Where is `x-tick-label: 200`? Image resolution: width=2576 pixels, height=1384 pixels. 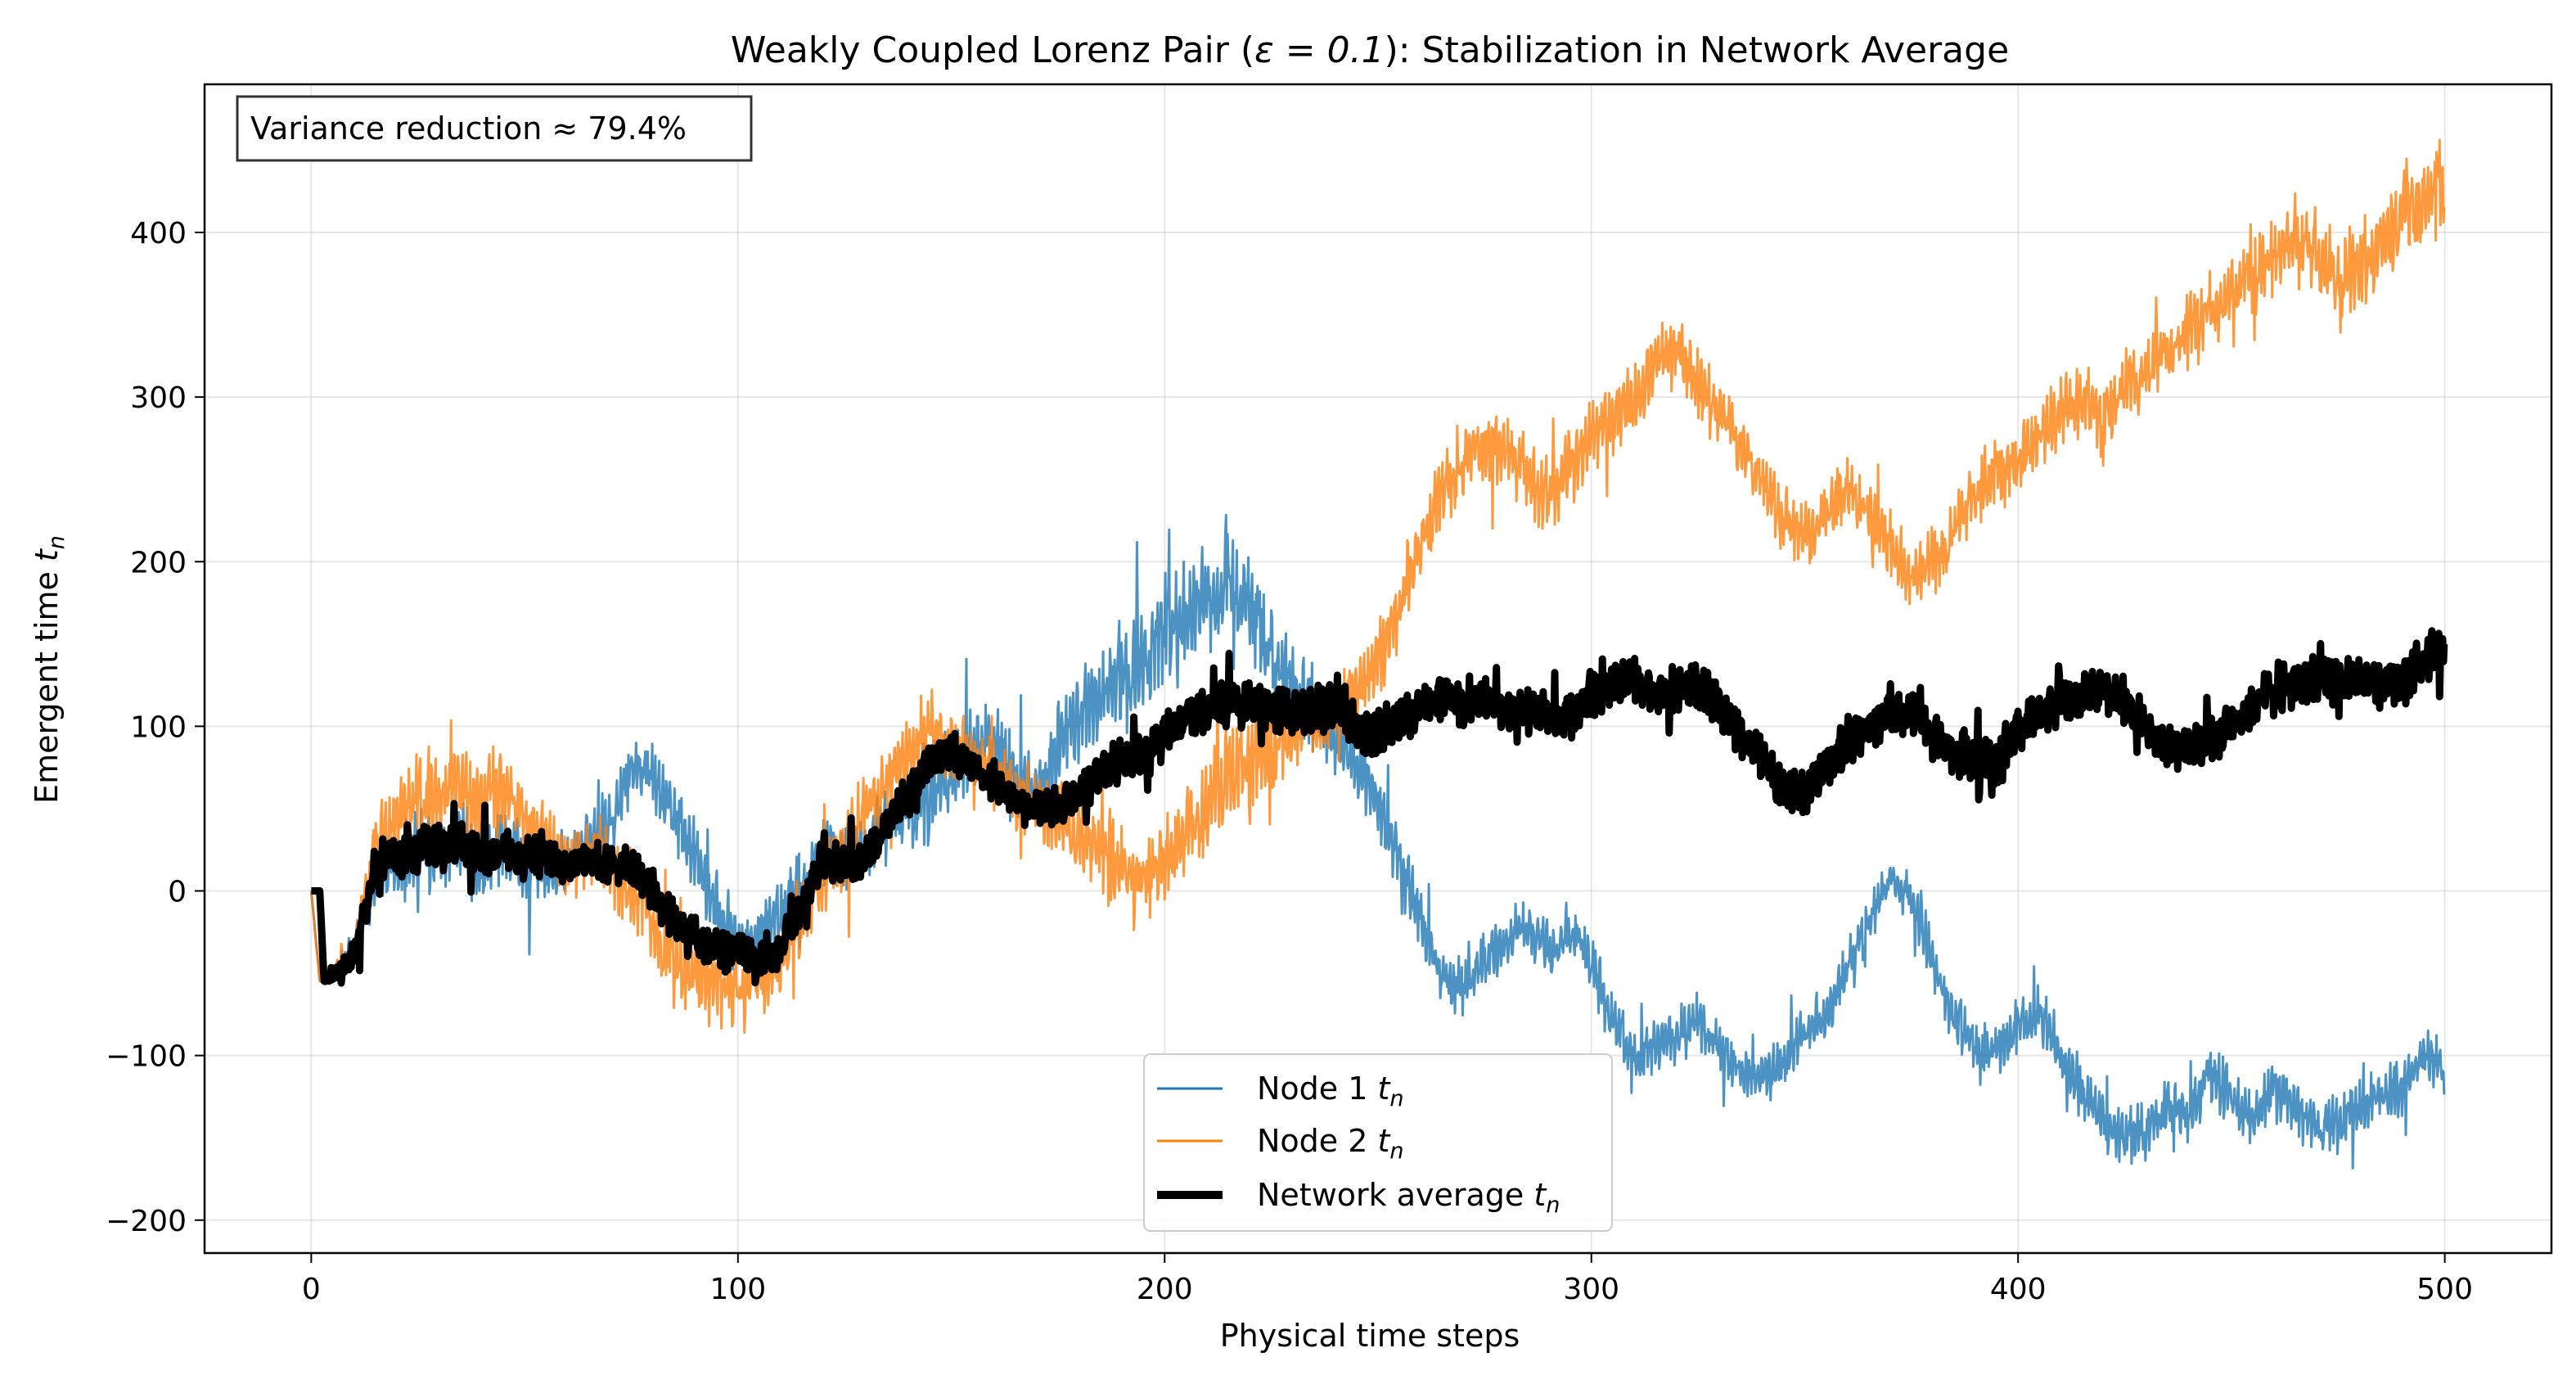
x-tick-label: 200 is located at coordinates (1165, 1289).